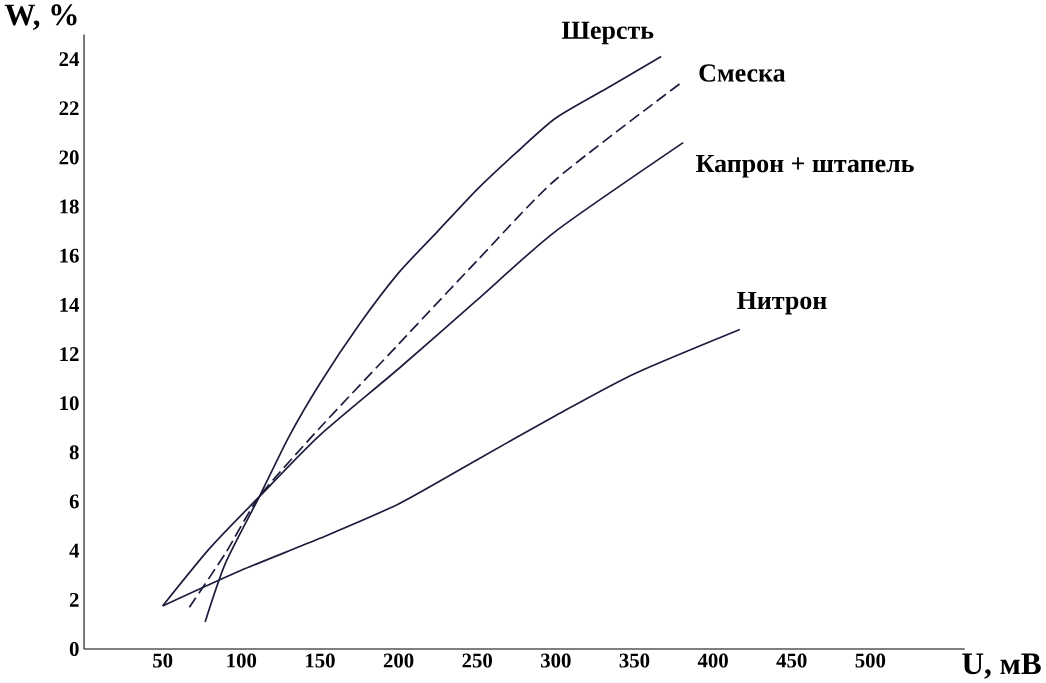 This screenshot has height=683, width=1046. Describe the element at coordinates (634, 660) in the screenshot. I see `x-tick-label: 350` at that location.